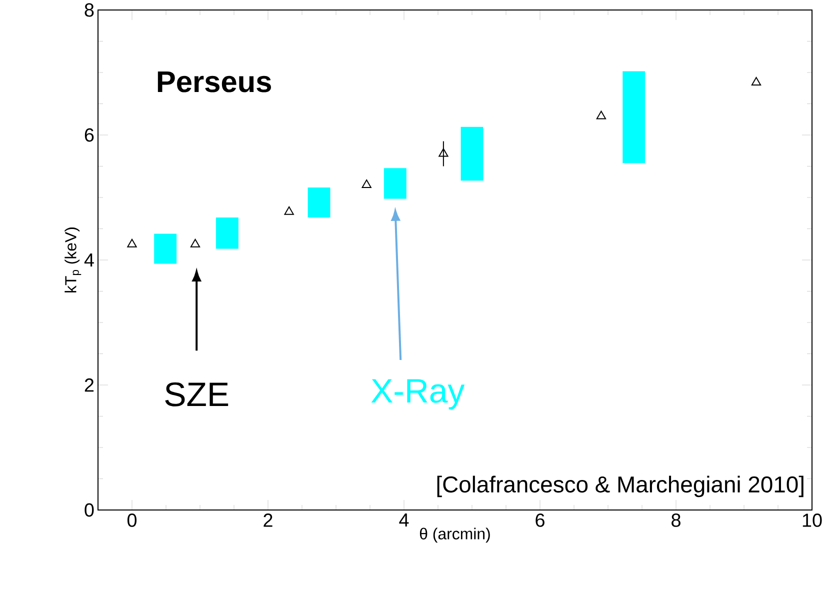  I want to click on x-tick-label: 6, so click(540, 520).